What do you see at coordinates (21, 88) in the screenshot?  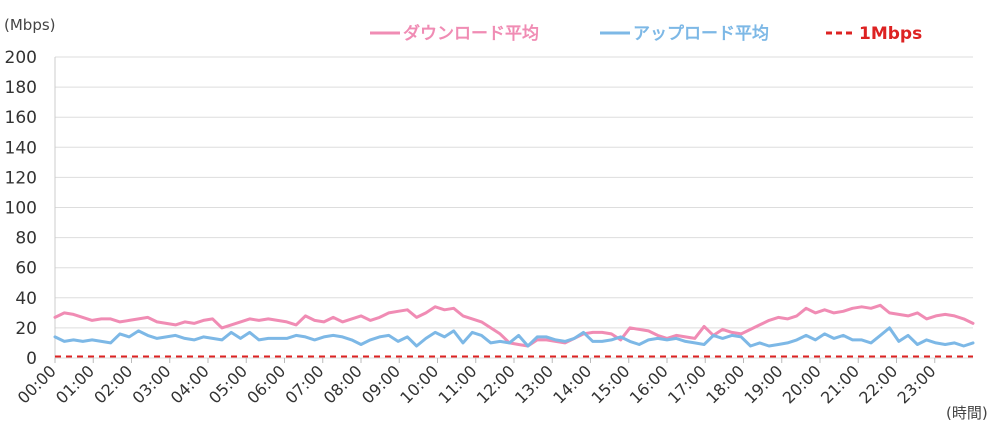 I see `y-tick-label: 180` at bounding box center [21, 88].